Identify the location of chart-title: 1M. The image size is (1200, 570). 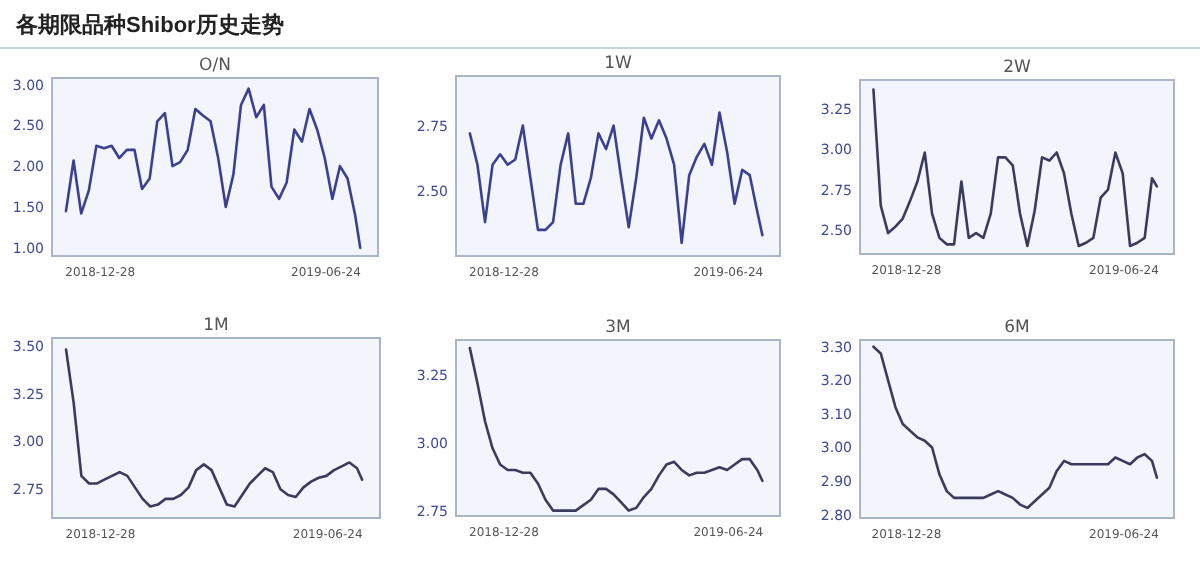
(216, 326).